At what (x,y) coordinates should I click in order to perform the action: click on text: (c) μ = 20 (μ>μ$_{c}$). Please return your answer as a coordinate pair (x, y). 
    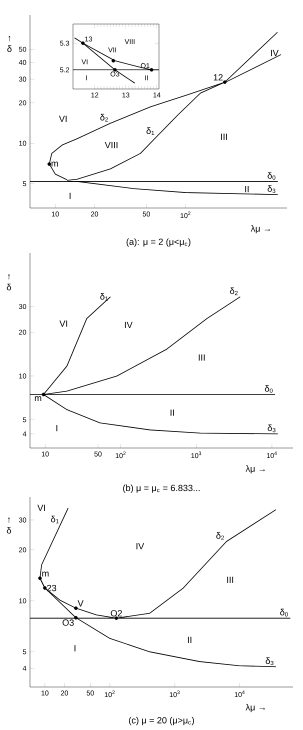
    Looking at the image, I should click on (161, 721).